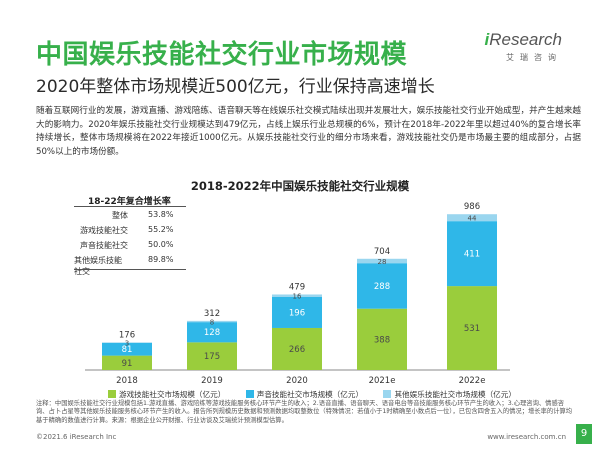 The image size is (600, 449). What do you see at coordinates (523, 46) in the screenshot?
I see `iresearch-logo: iResearch 艾瑞咨询` at bounding box center [523, 46].